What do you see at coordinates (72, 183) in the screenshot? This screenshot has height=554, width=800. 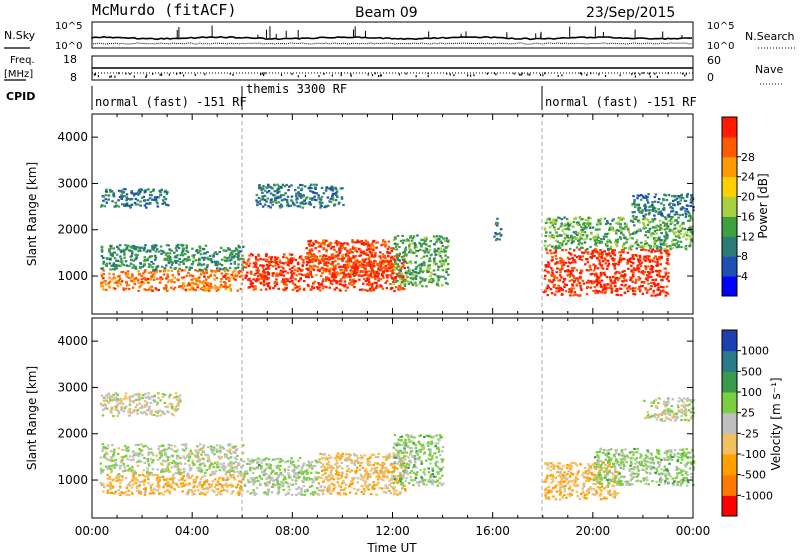 I see `power-ytick-label: 3000` at bounding box center [72, 183].